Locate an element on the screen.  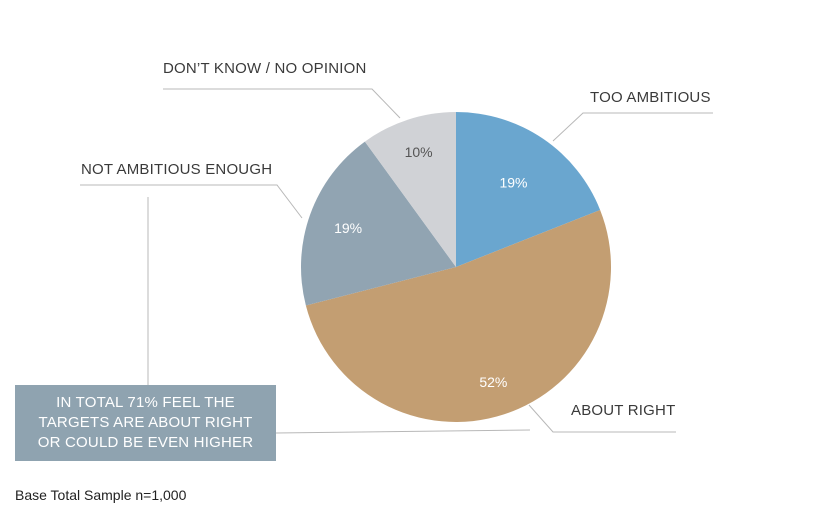
data-label-too-ambitious: 19% is located at coordinates (513, 182).